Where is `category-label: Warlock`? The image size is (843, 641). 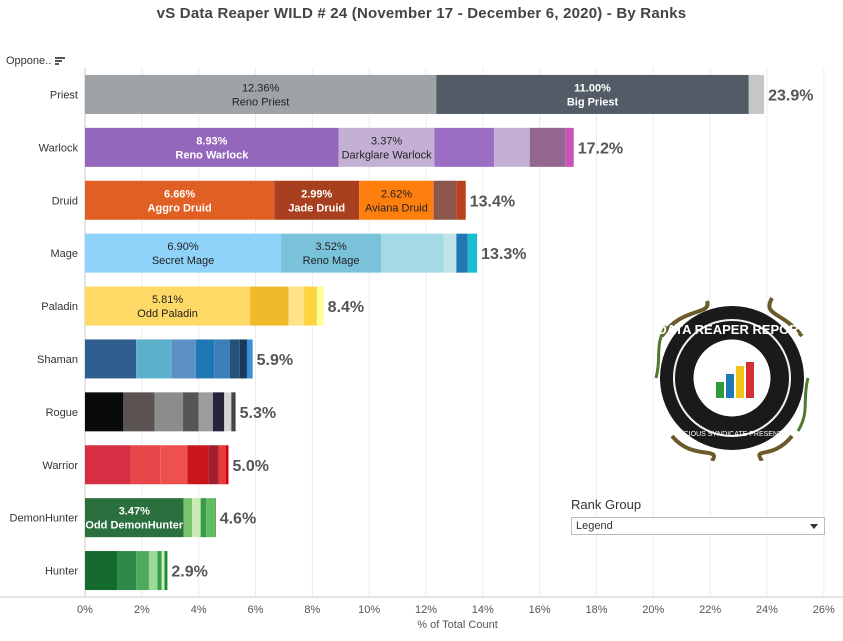 category-label: Warlock is located at coordinates (59, 148).